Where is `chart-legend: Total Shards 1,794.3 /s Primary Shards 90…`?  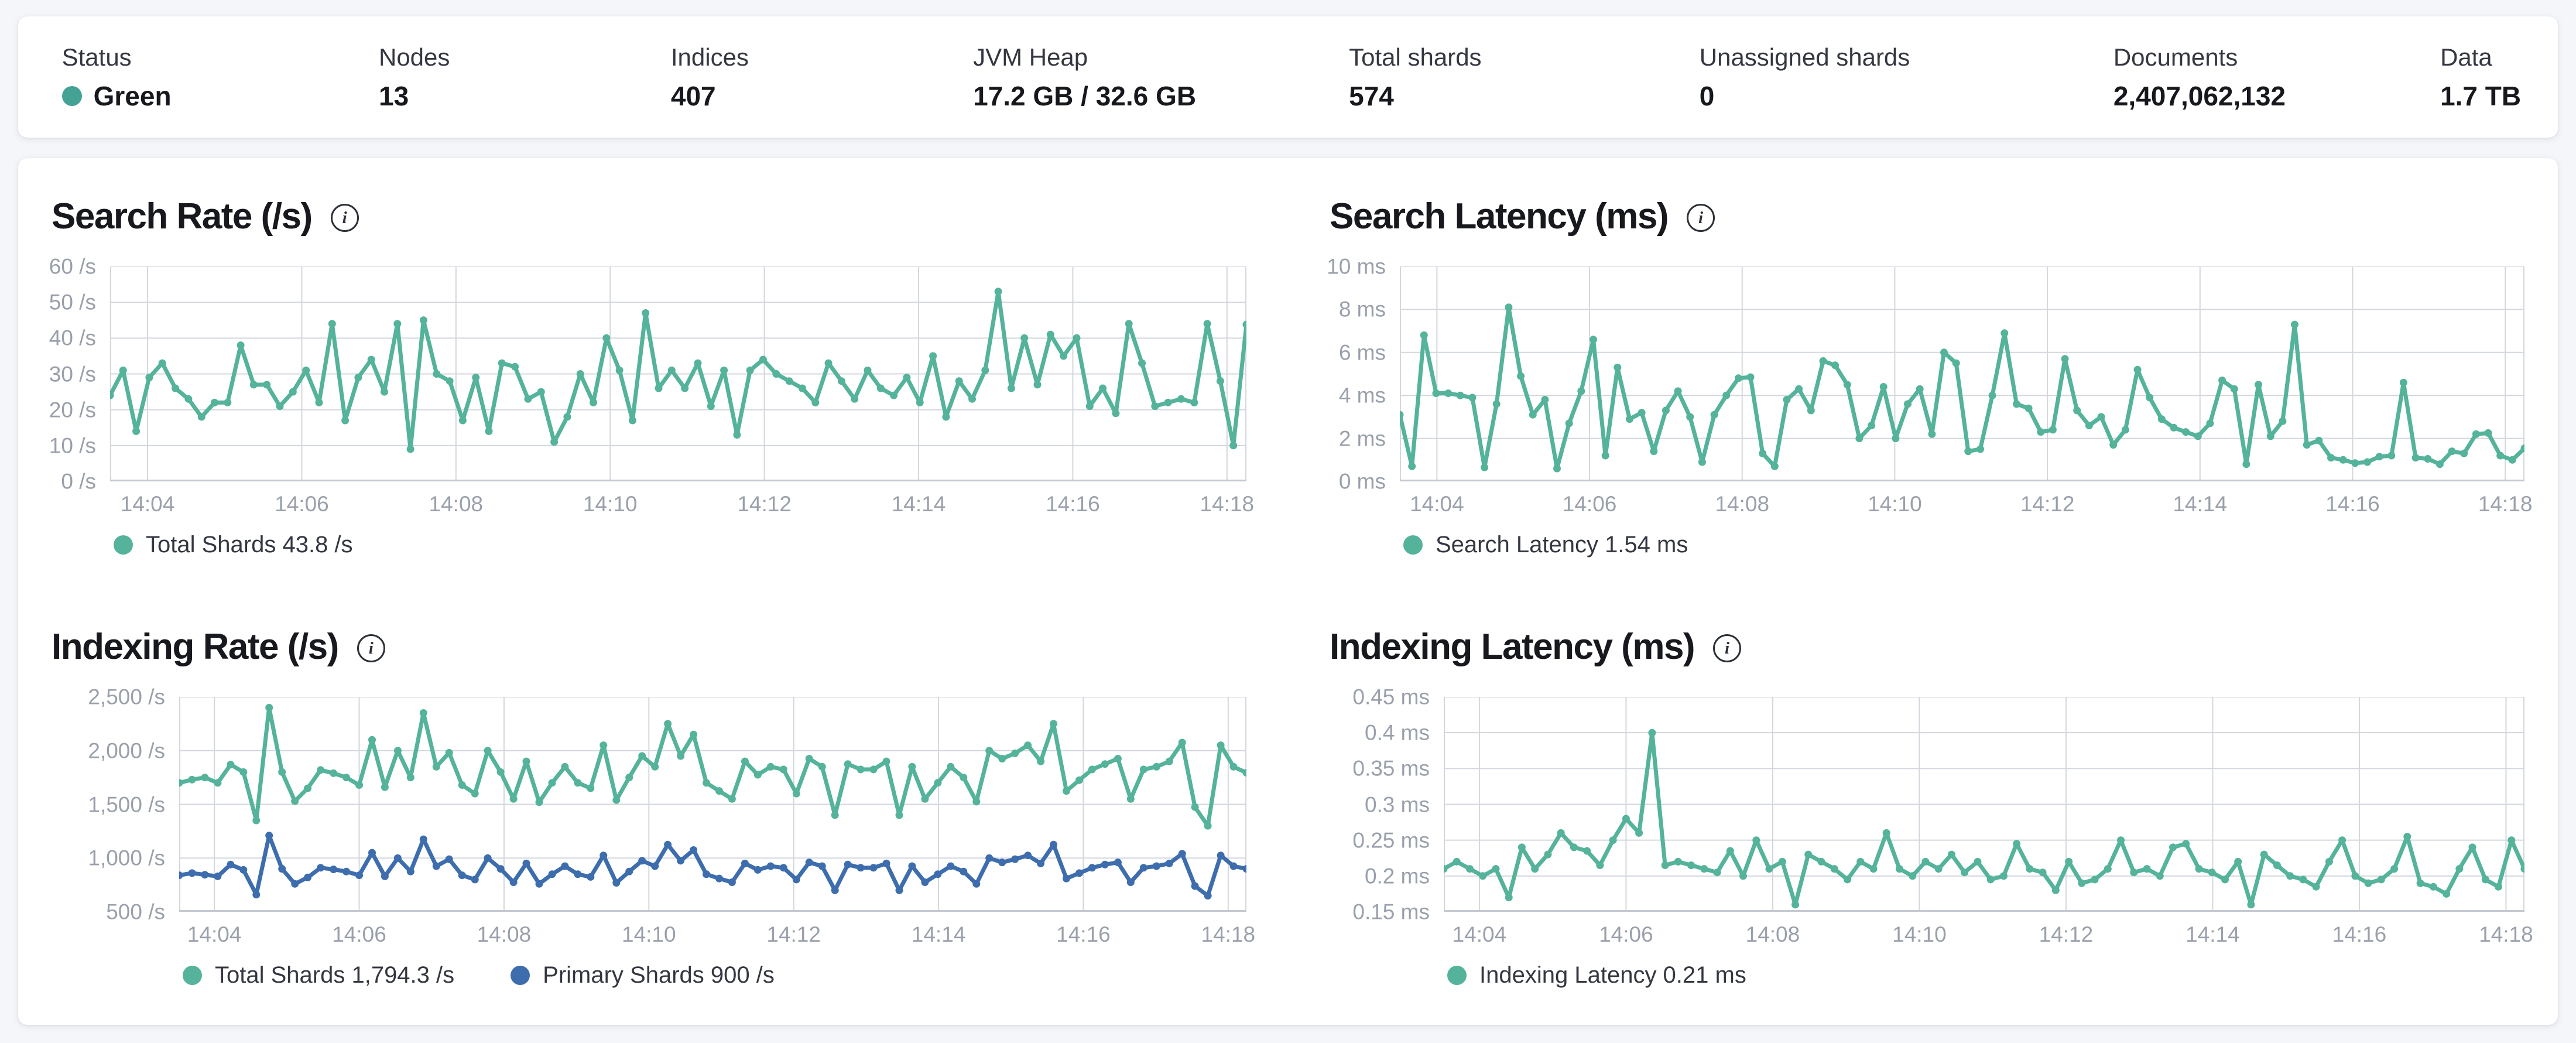 chart-legend: Total Shards 1,794.3 /s Primary Shards 90… is located at coordinates (714, 975).